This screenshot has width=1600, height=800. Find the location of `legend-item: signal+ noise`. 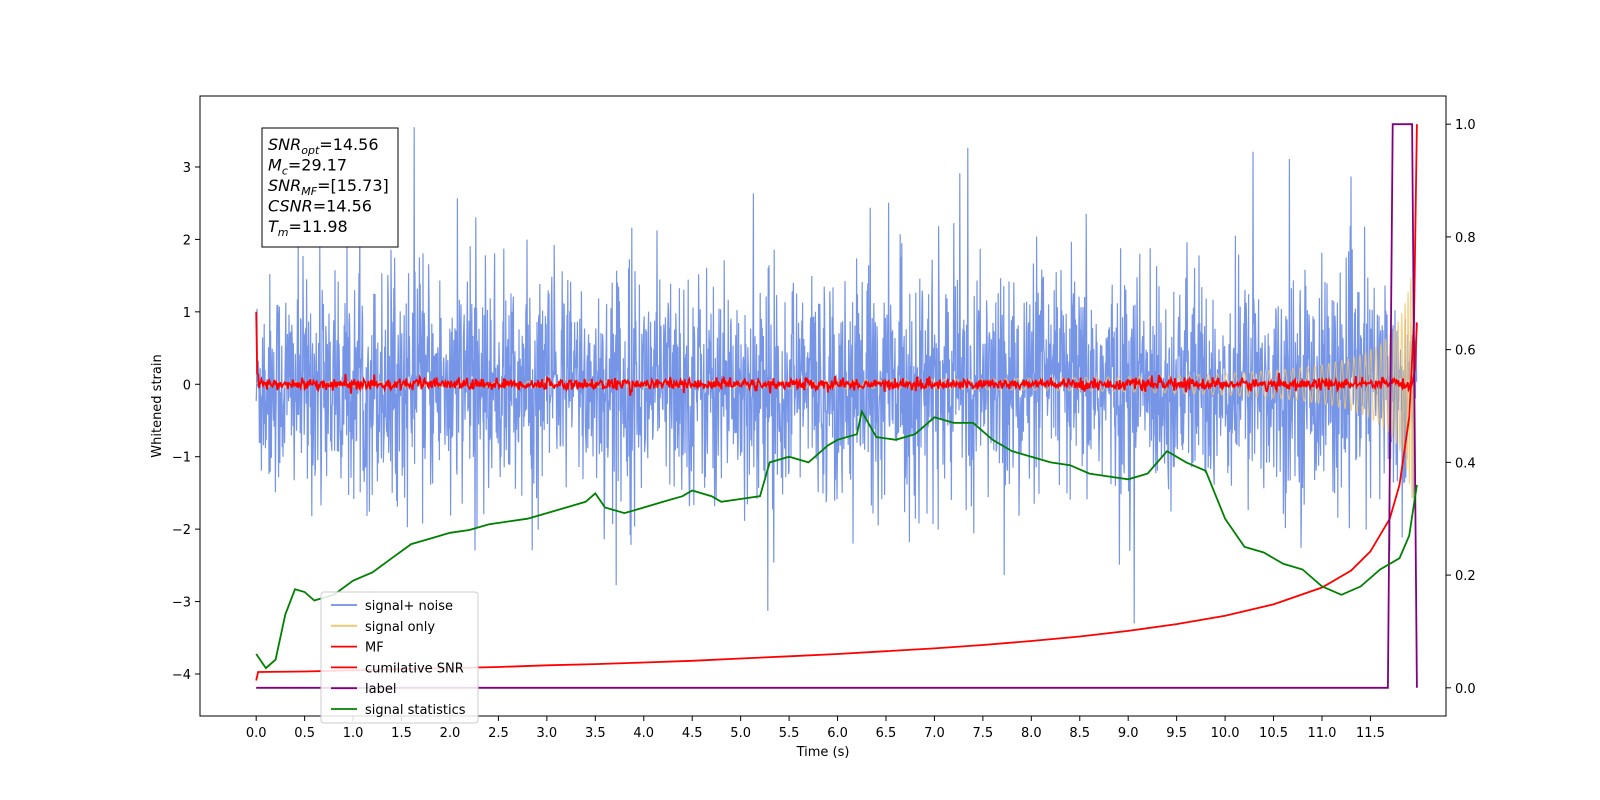

legend-item: signal+ noise is located at coordinates (392, 606).